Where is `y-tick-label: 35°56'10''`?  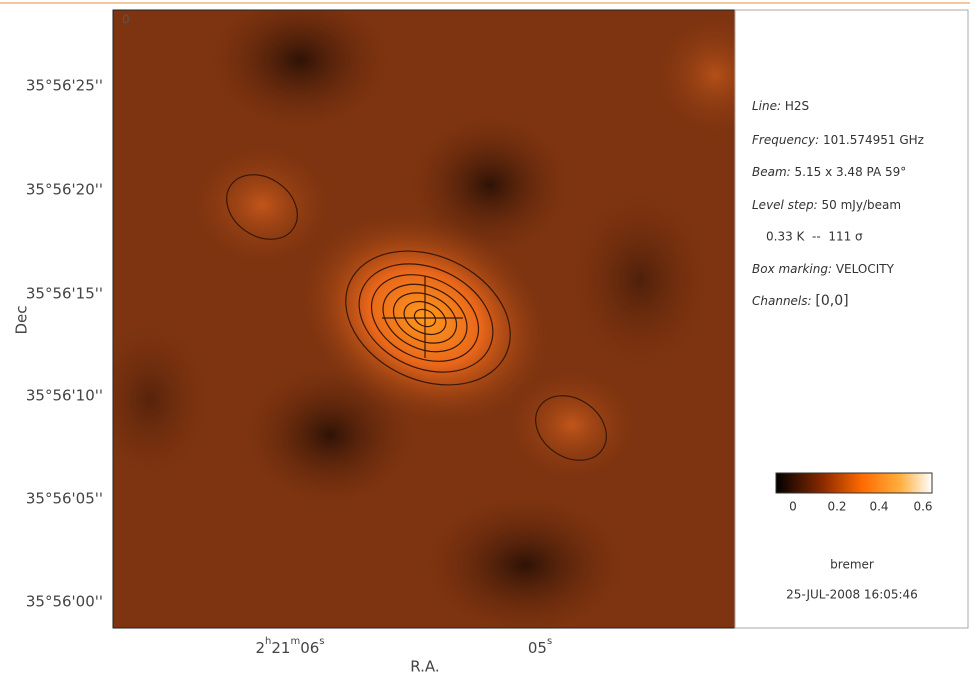 y-tick-label: 35°56'10'' is located at coordinates (64, 396).